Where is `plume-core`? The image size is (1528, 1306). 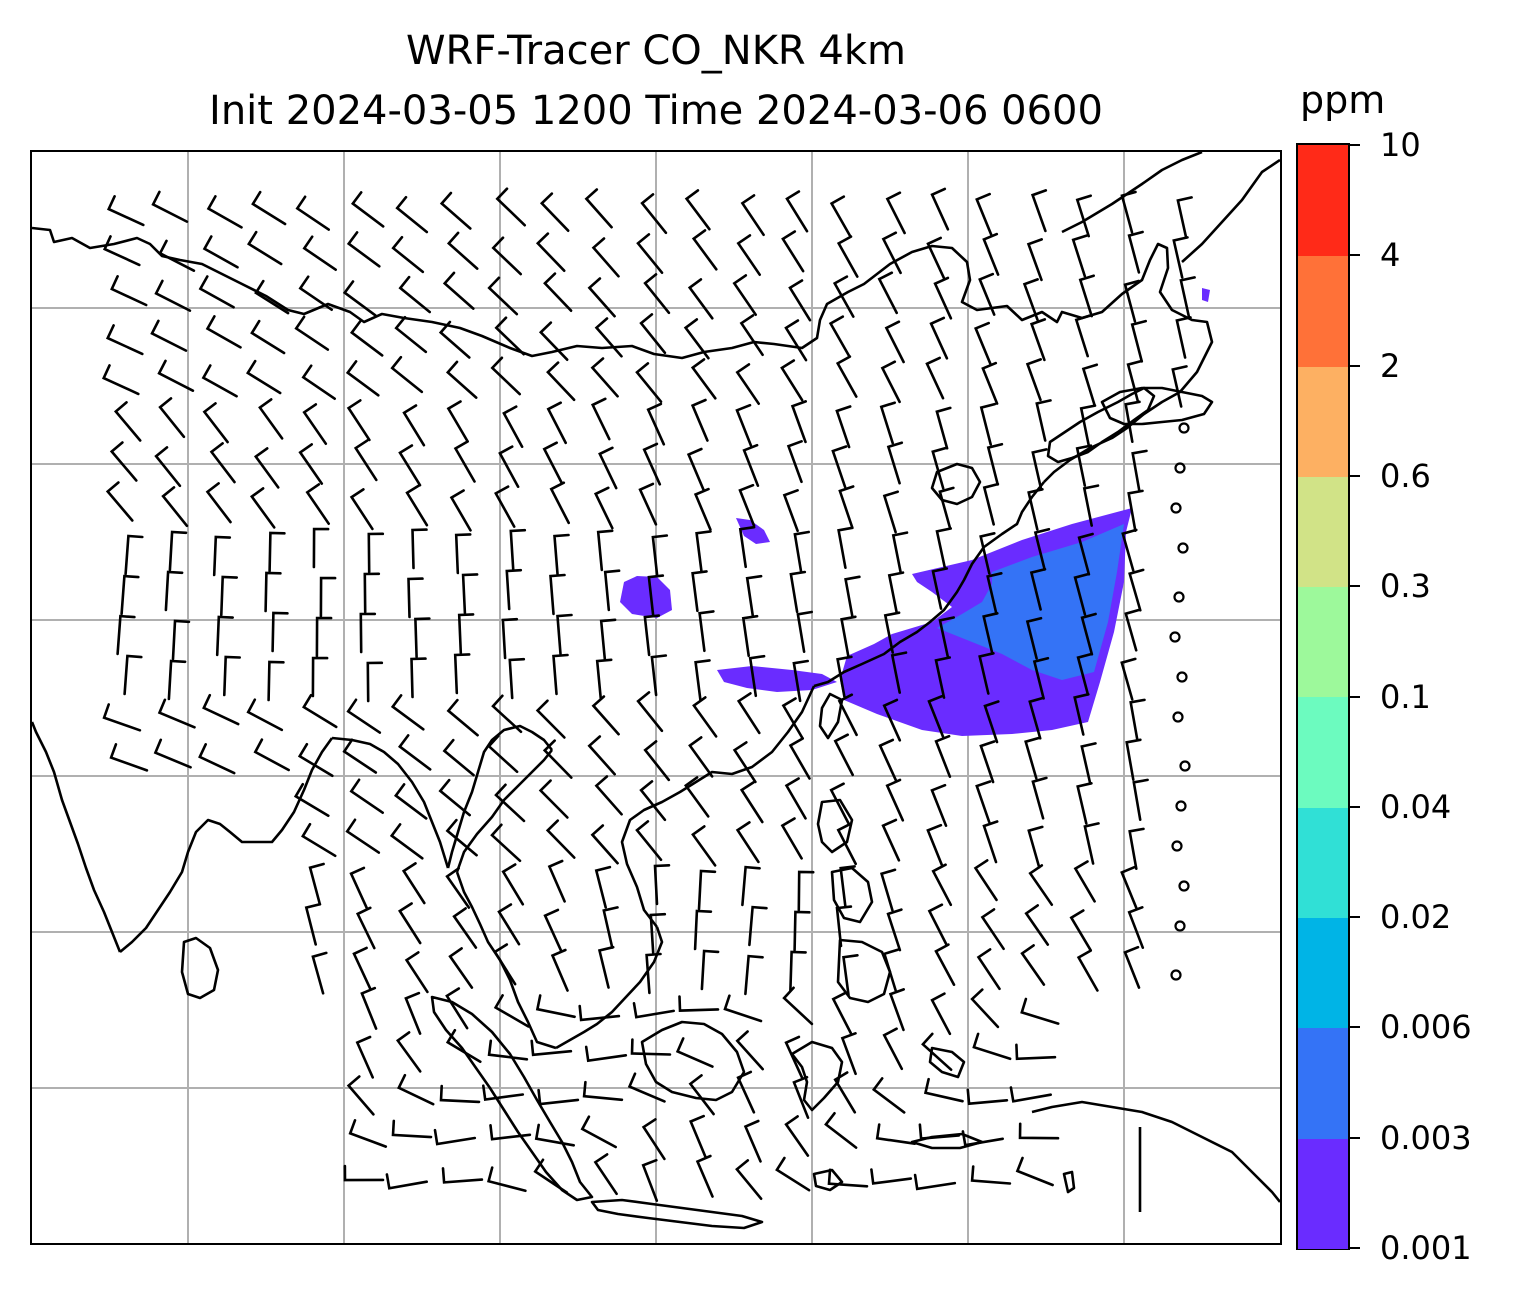
plume-core is located at coordinates (1030, 602).